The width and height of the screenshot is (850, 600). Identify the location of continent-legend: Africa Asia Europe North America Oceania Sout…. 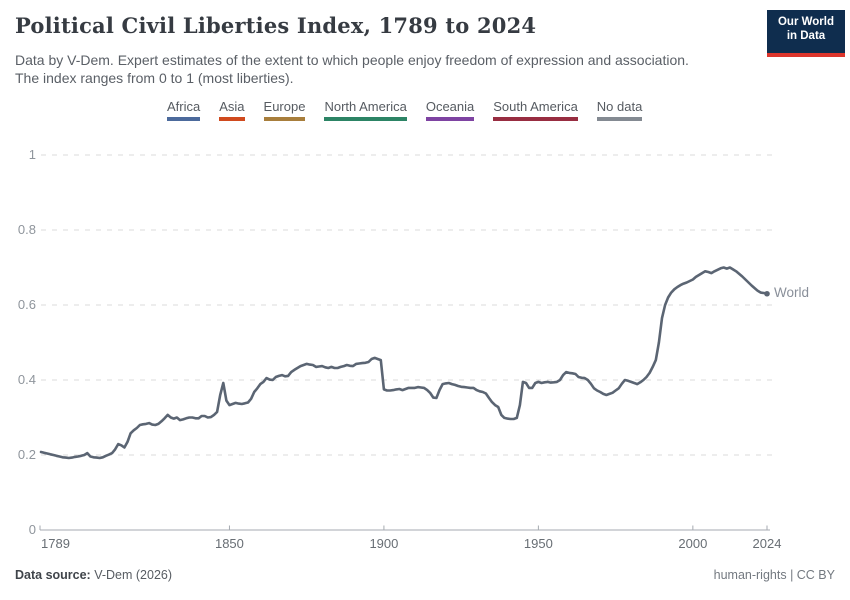
(405, 110).